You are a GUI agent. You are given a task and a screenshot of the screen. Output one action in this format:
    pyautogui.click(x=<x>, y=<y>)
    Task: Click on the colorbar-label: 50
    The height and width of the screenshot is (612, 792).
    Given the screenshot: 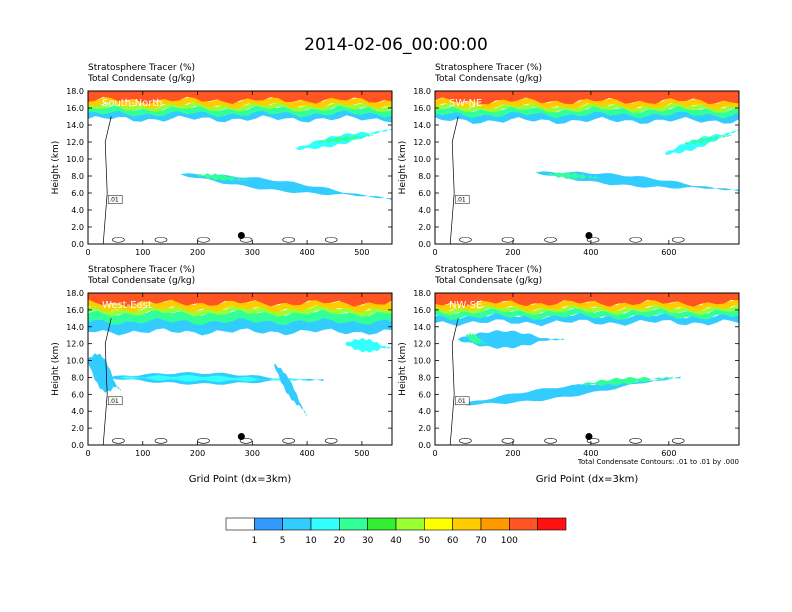 What is the action you would take?
    pyautogui.click(x=425, y=541)
    